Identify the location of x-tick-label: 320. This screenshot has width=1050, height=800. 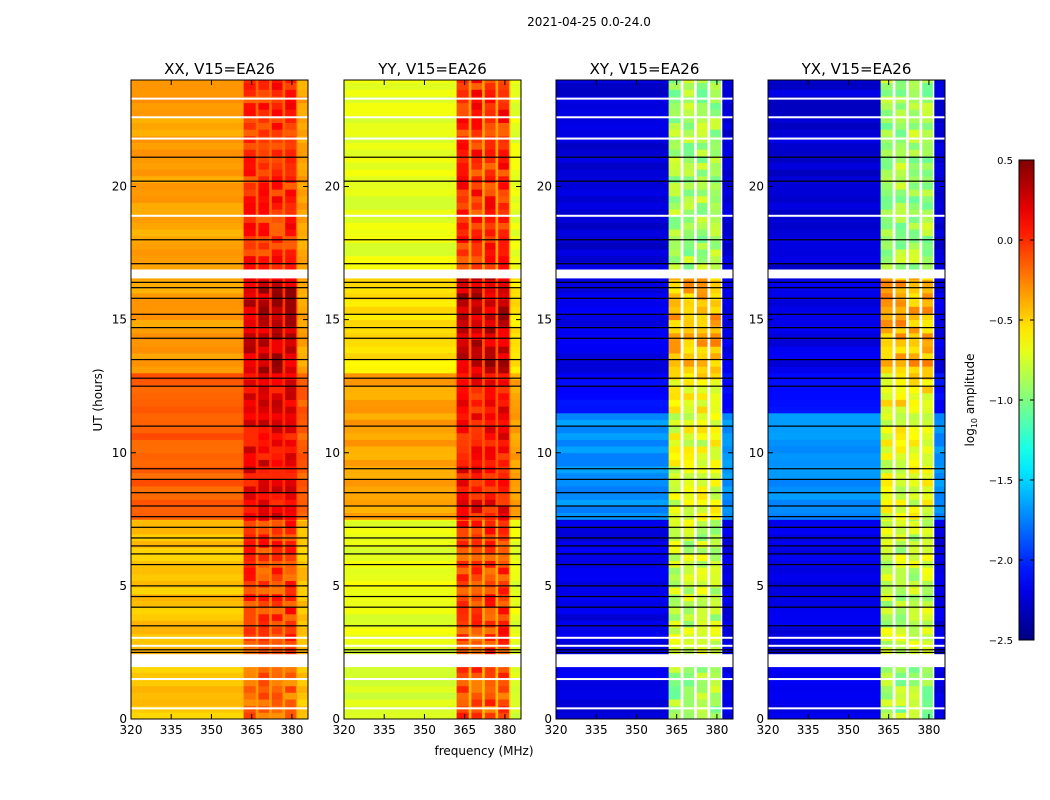
(556, 730).